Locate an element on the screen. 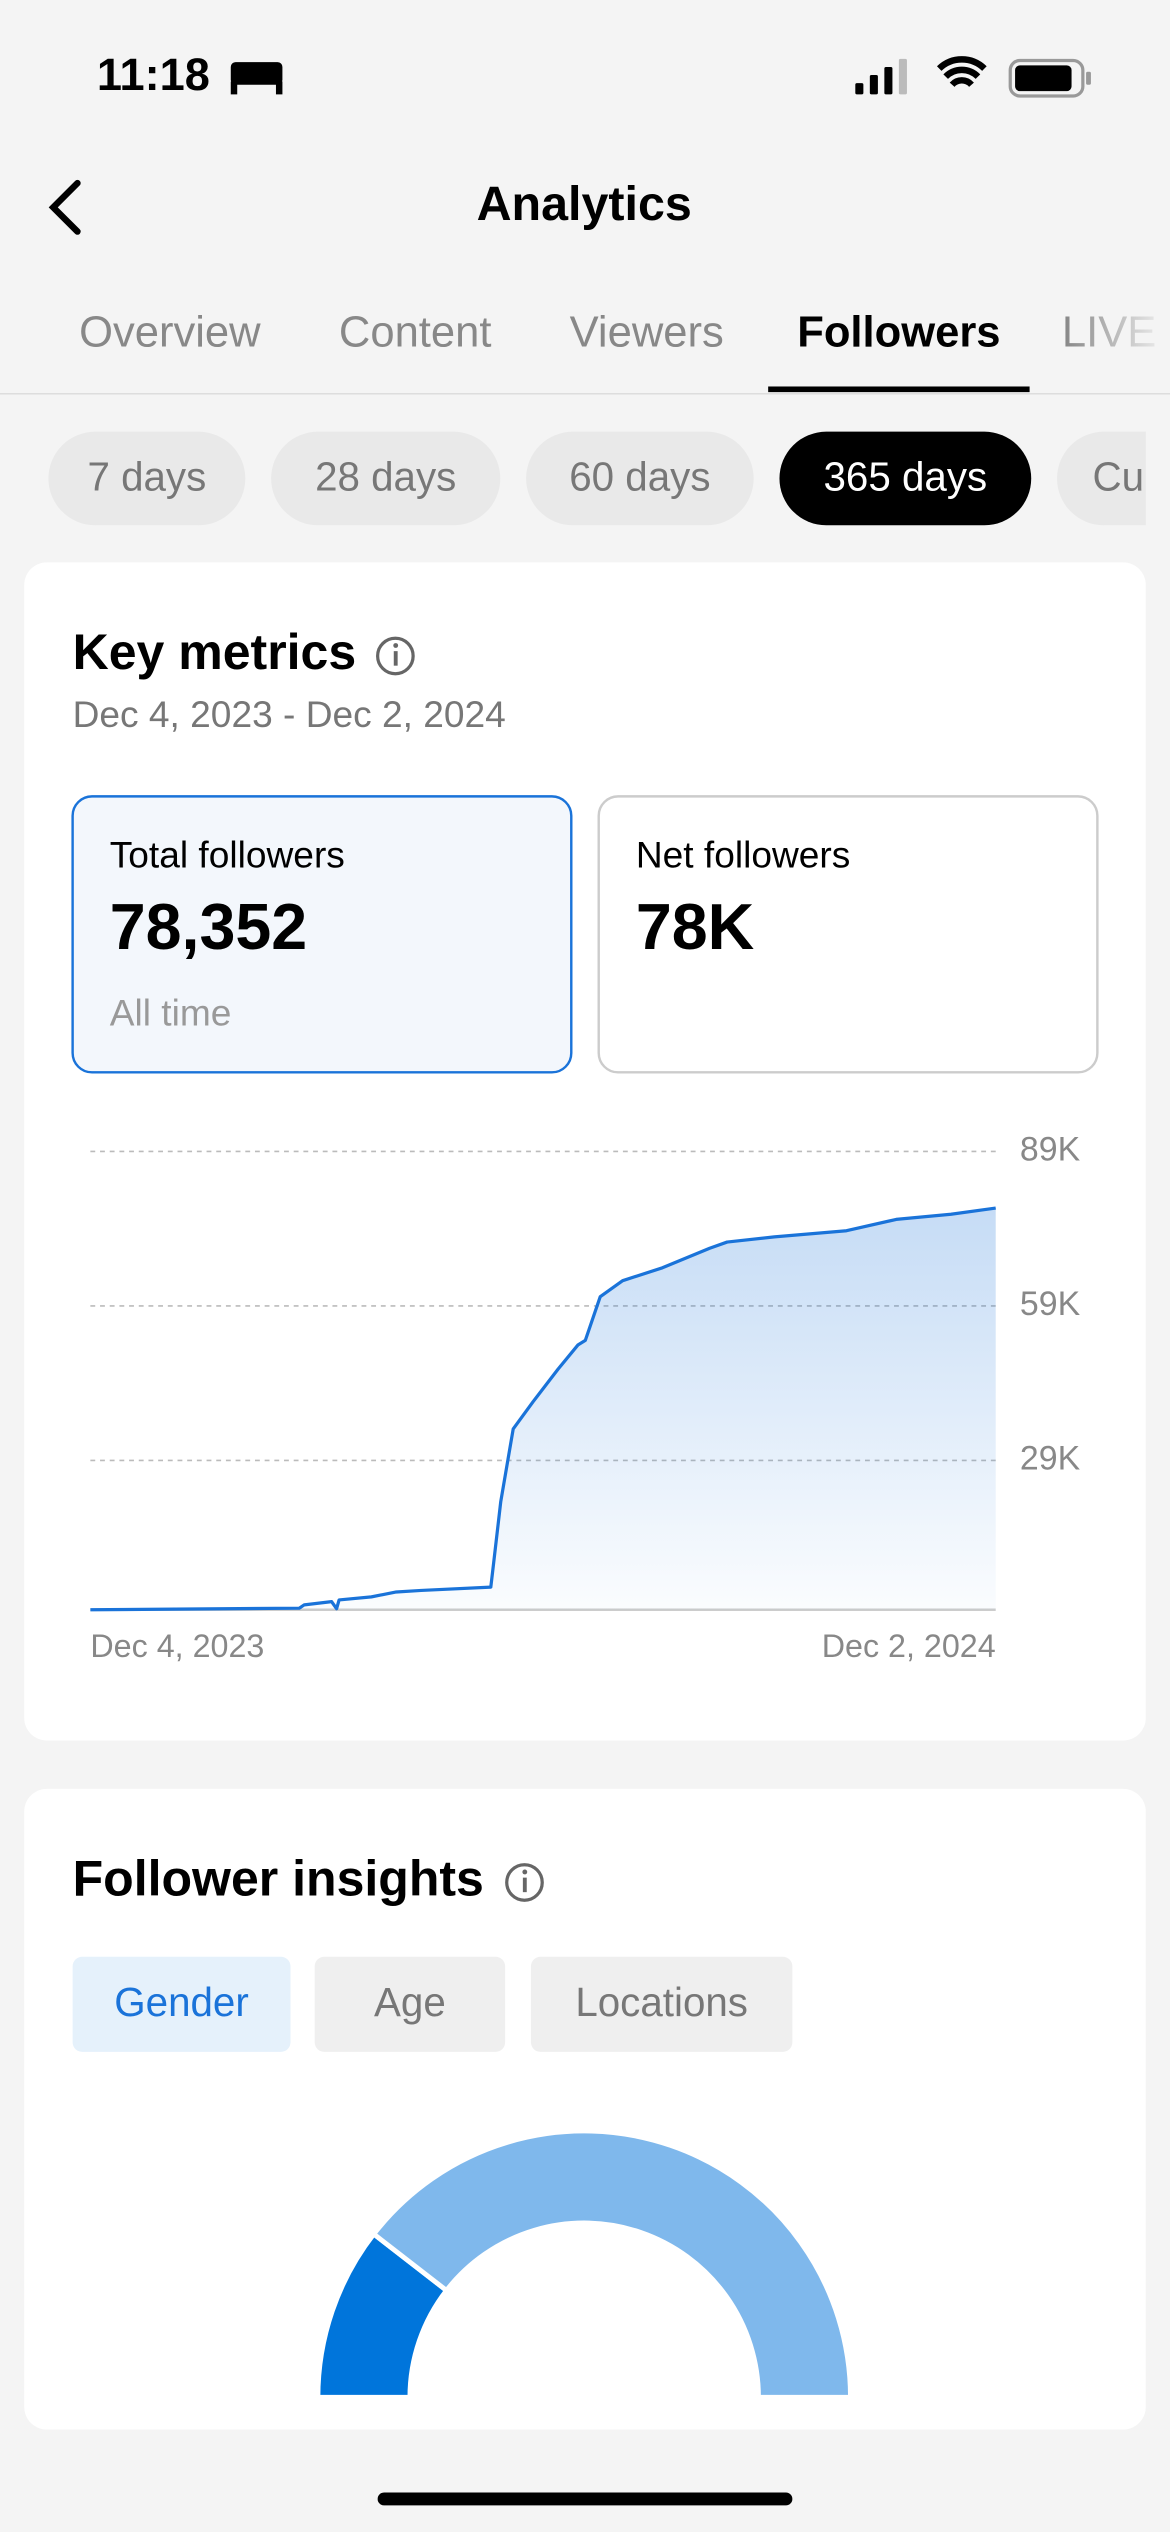 This screenshot has height=2532, width=1170. insight-tab-label: Gender is located at coordinates (181, 2002).